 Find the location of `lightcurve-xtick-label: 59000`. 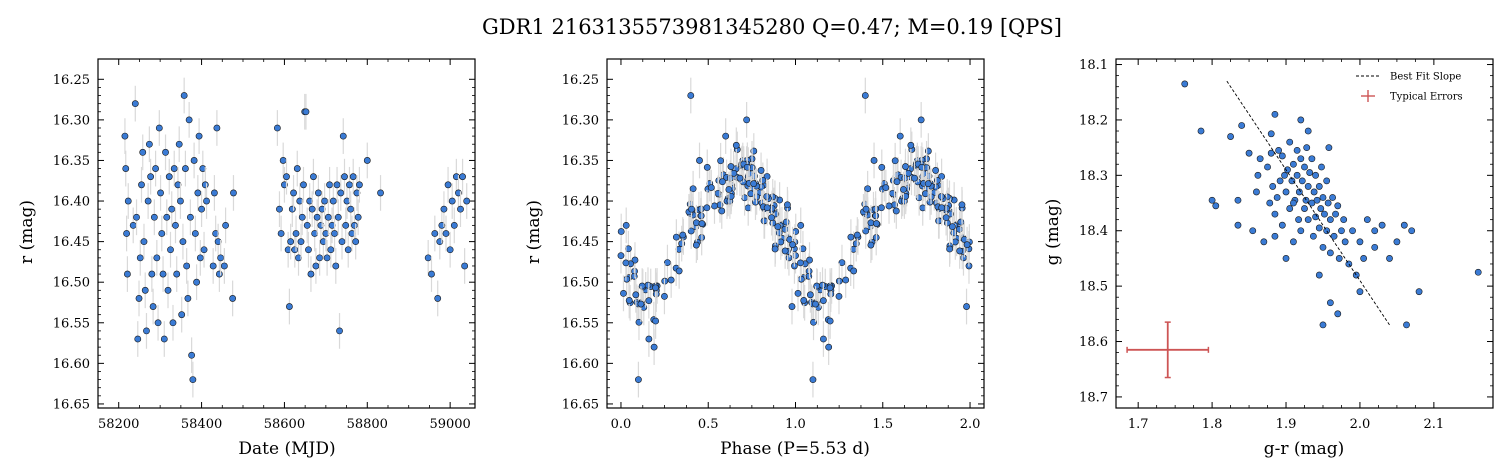

lightcurve-xtick-label: 59000 is located at coordinates (449, 424).